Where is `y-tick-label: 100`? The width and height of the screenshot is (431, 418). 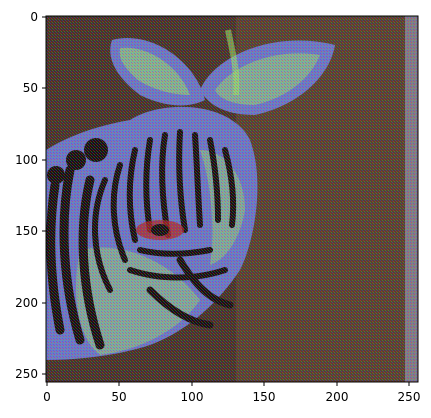 y-tick-label: 100 is located at coordinates (26, 160).